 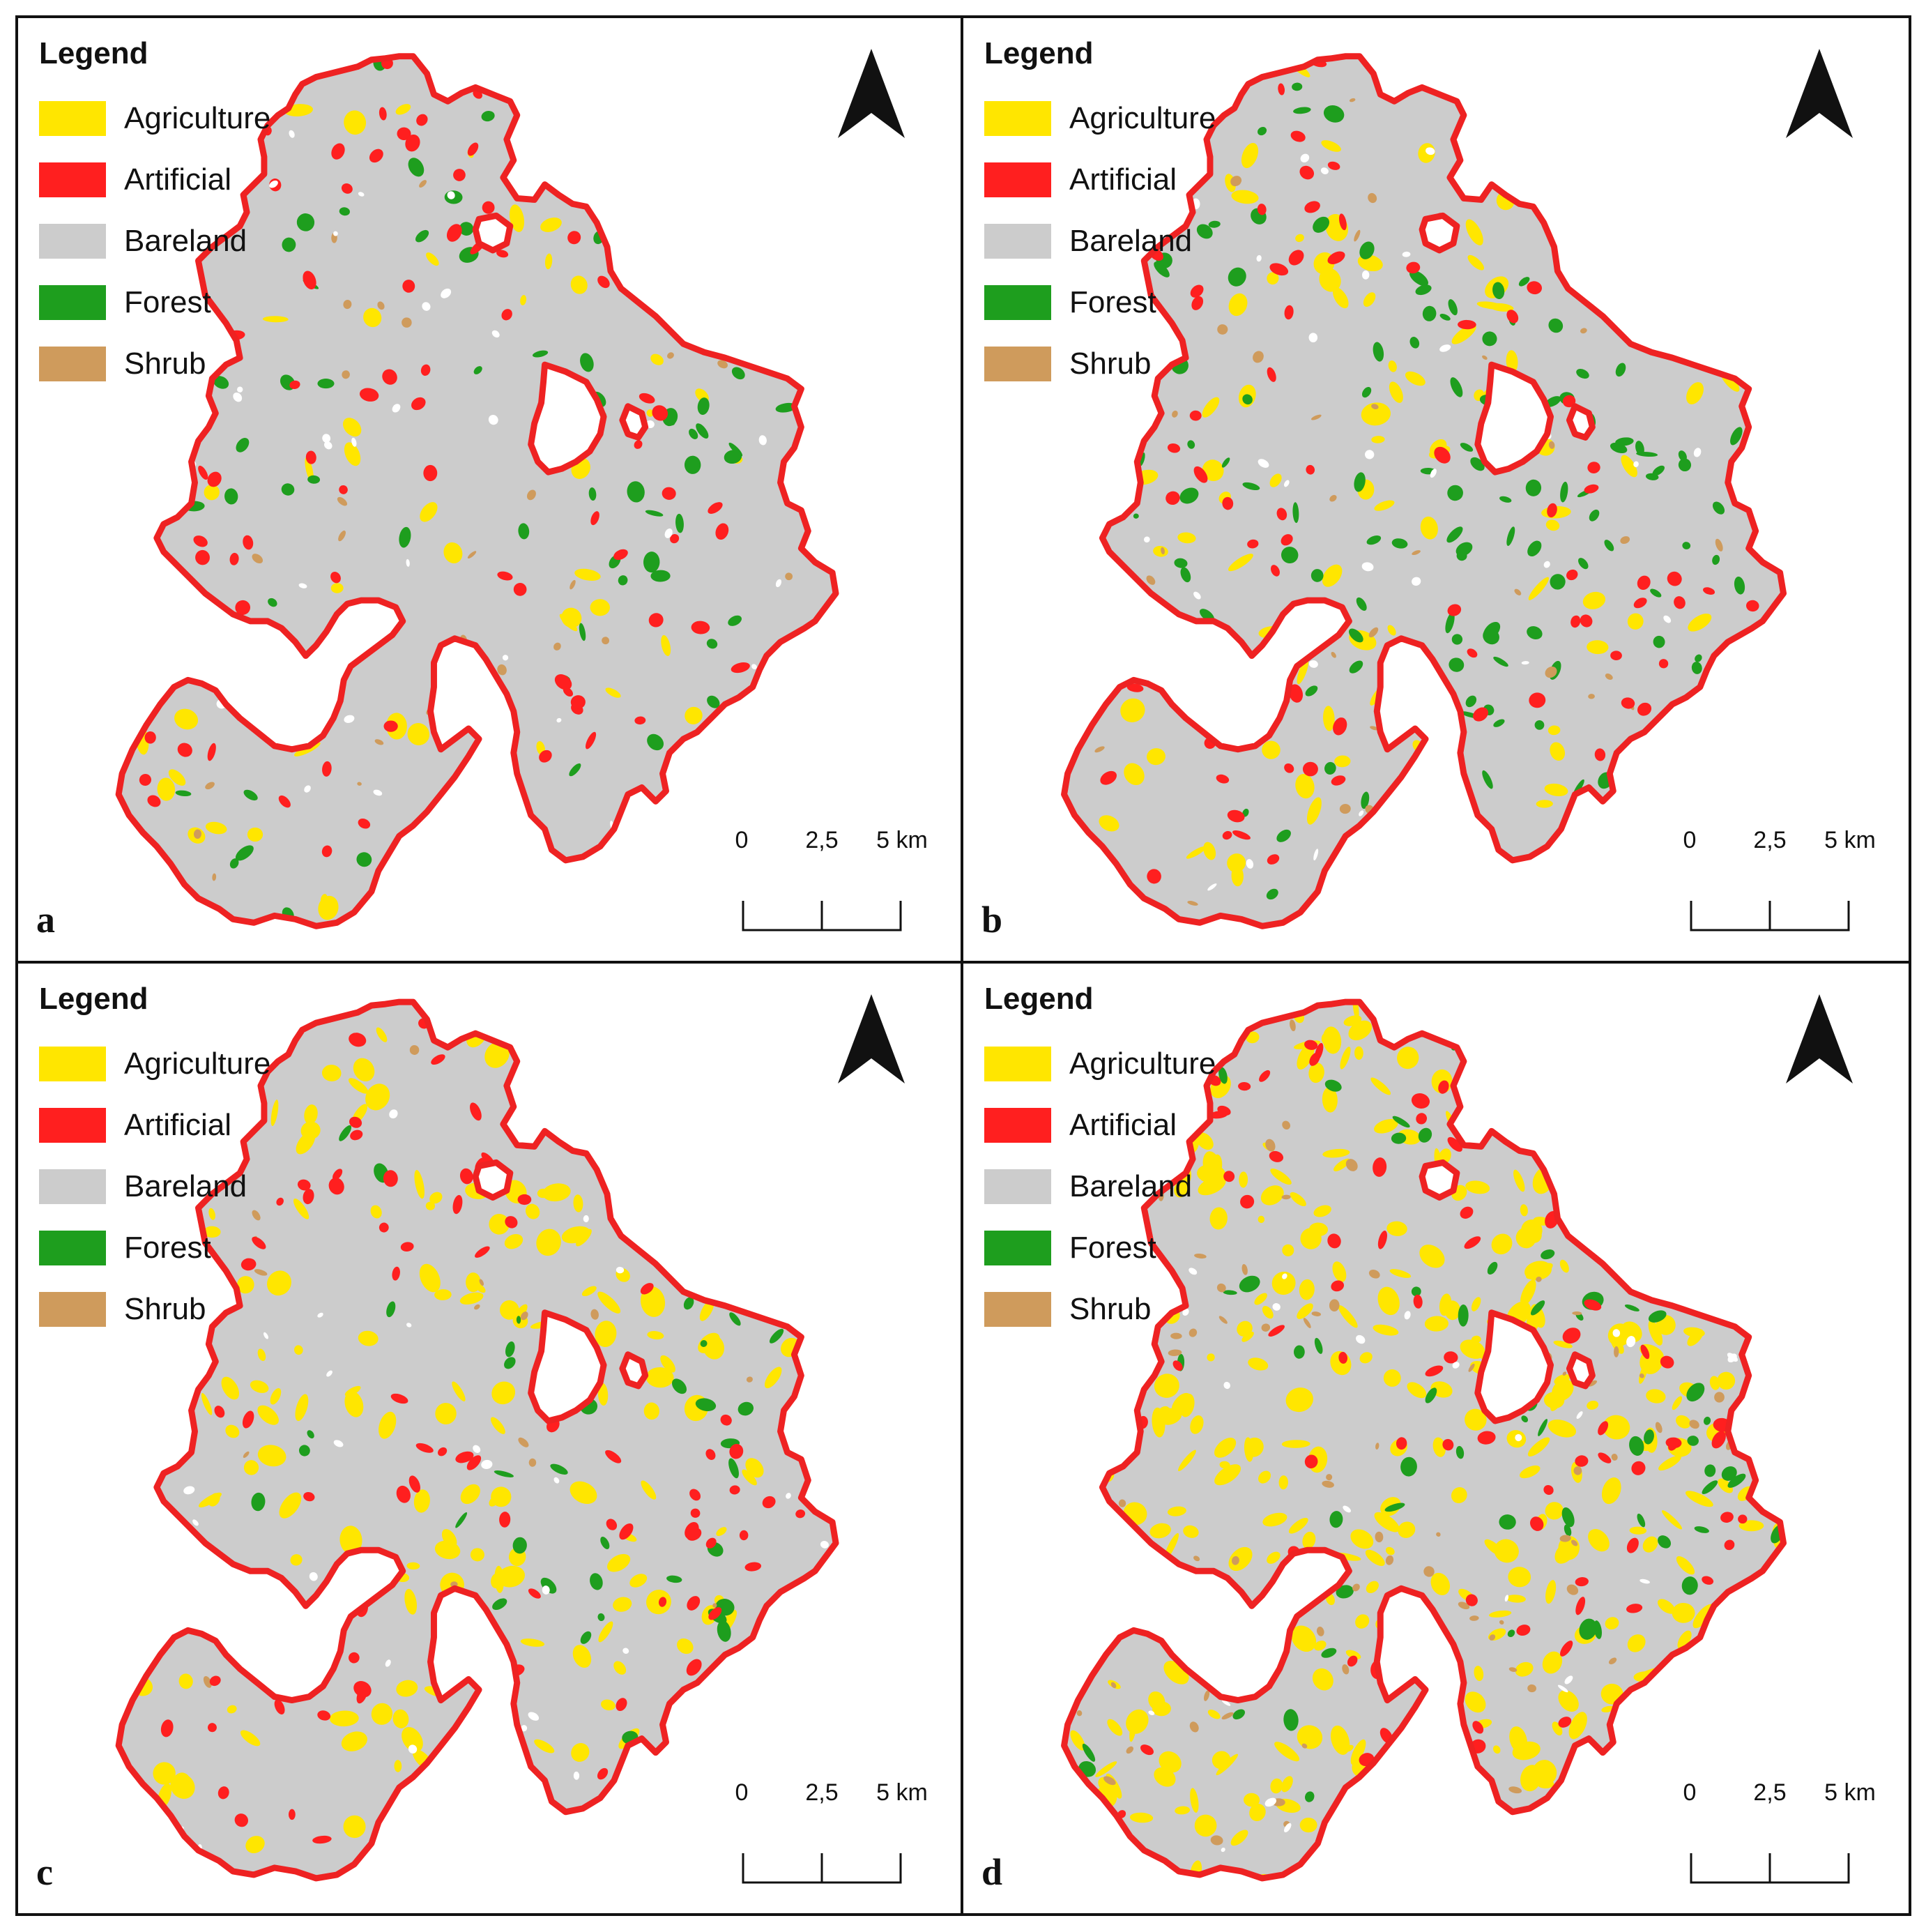 What do you see at coordinates (1770, 1868) in the screenshot?
I see `scale-bar-line` at bounding box center [1770, 1868].